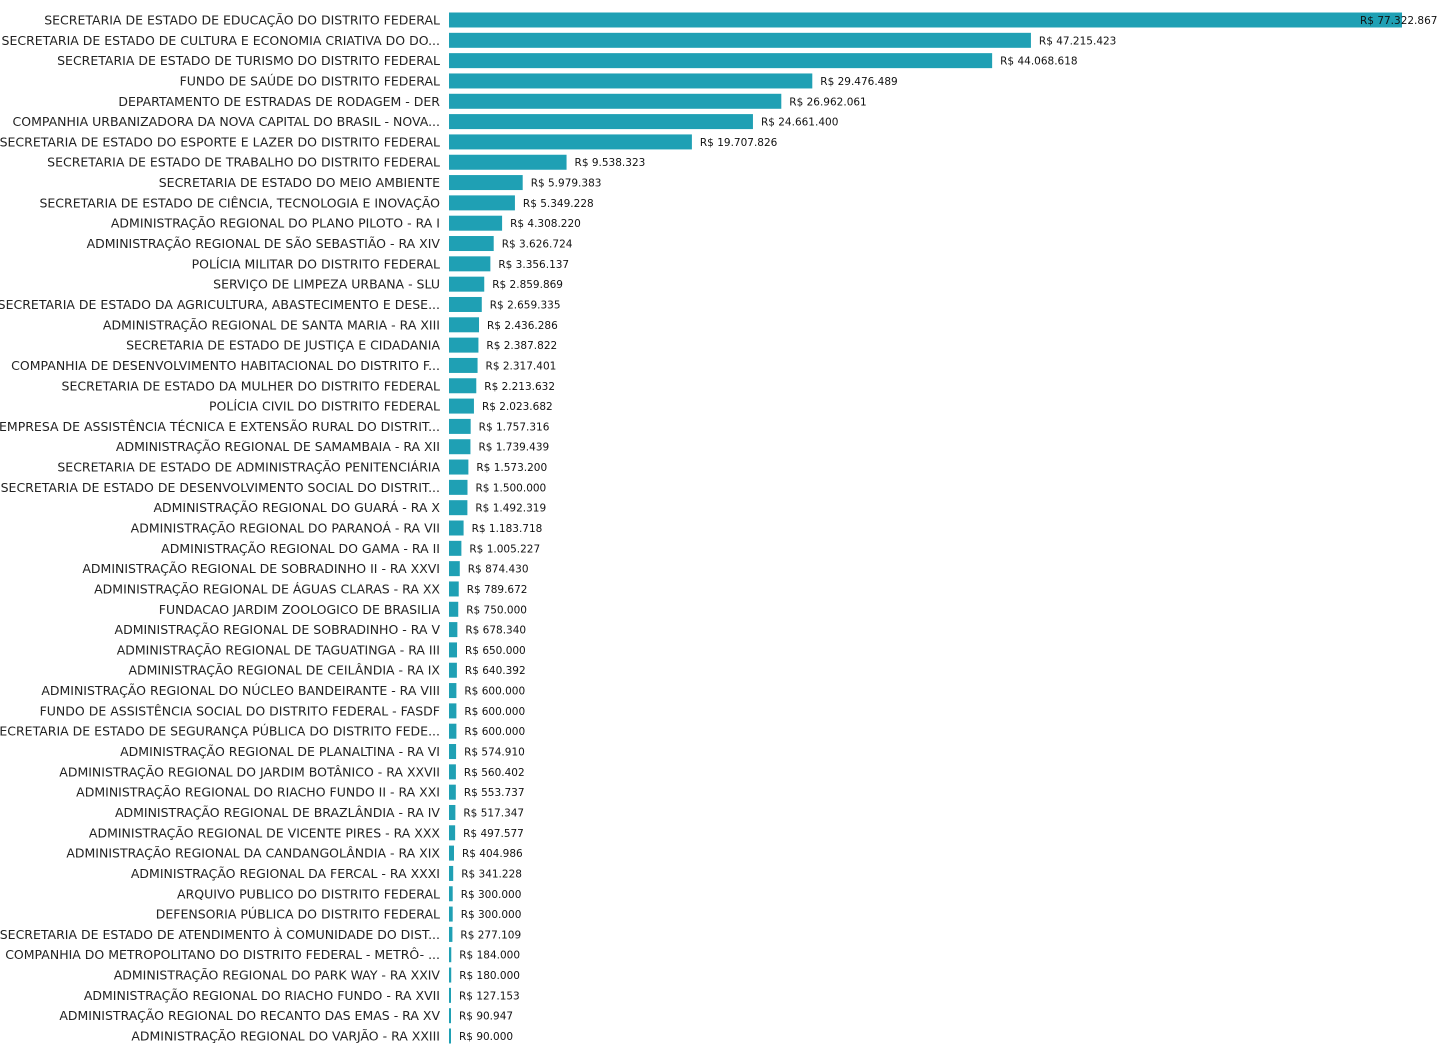 This screenshot has height=1057, width=1439. What do you see at coordinates (493, 834) in the screenshot?
I see `value-label: R$ 497.577` at bounding box center [493, 834].